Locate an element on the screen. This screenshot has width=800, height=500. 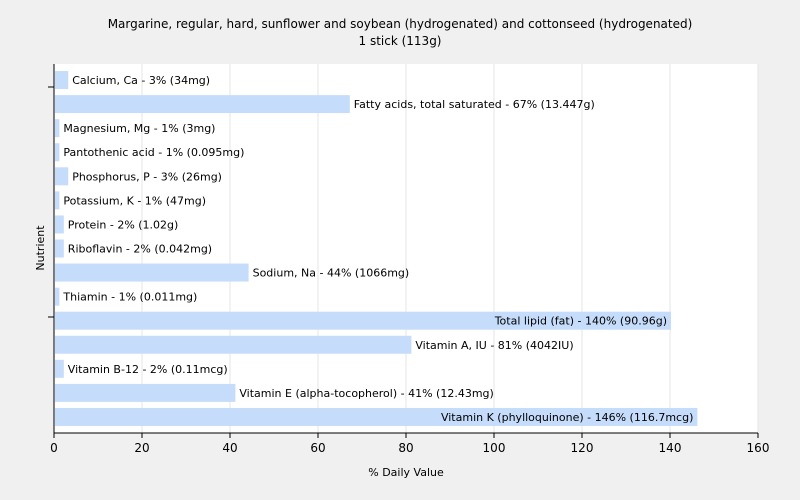
x-tick-label: 100 is located at coordinates (494, 448).